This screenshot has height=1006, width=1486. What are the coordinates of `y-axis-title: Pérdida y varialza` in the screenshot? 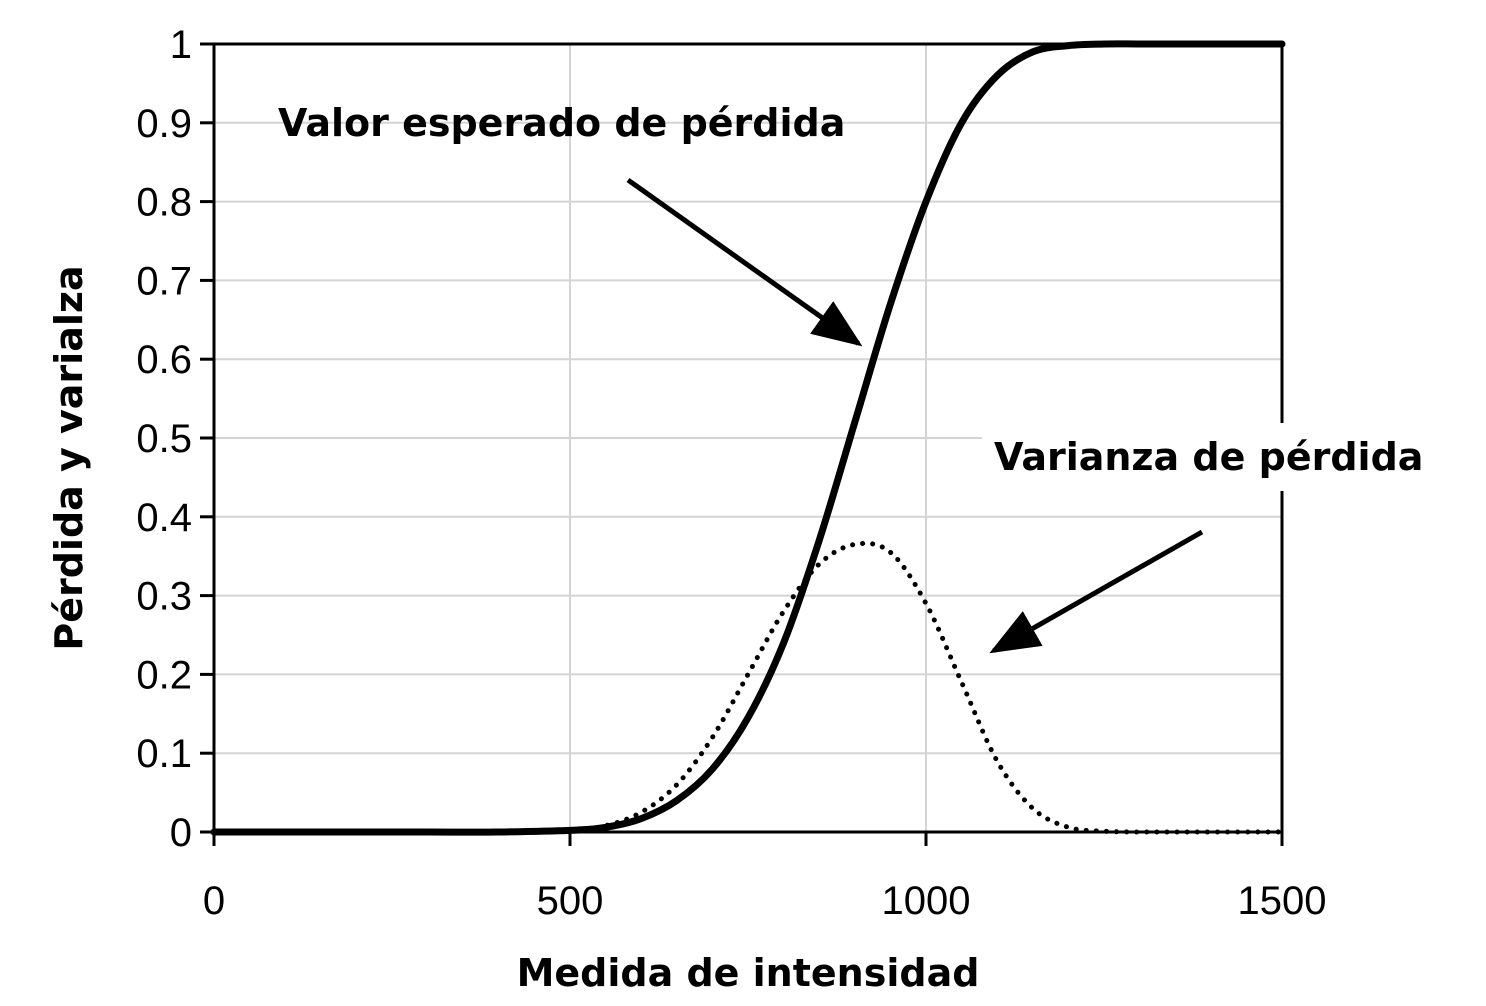 It's located at (69, 457).